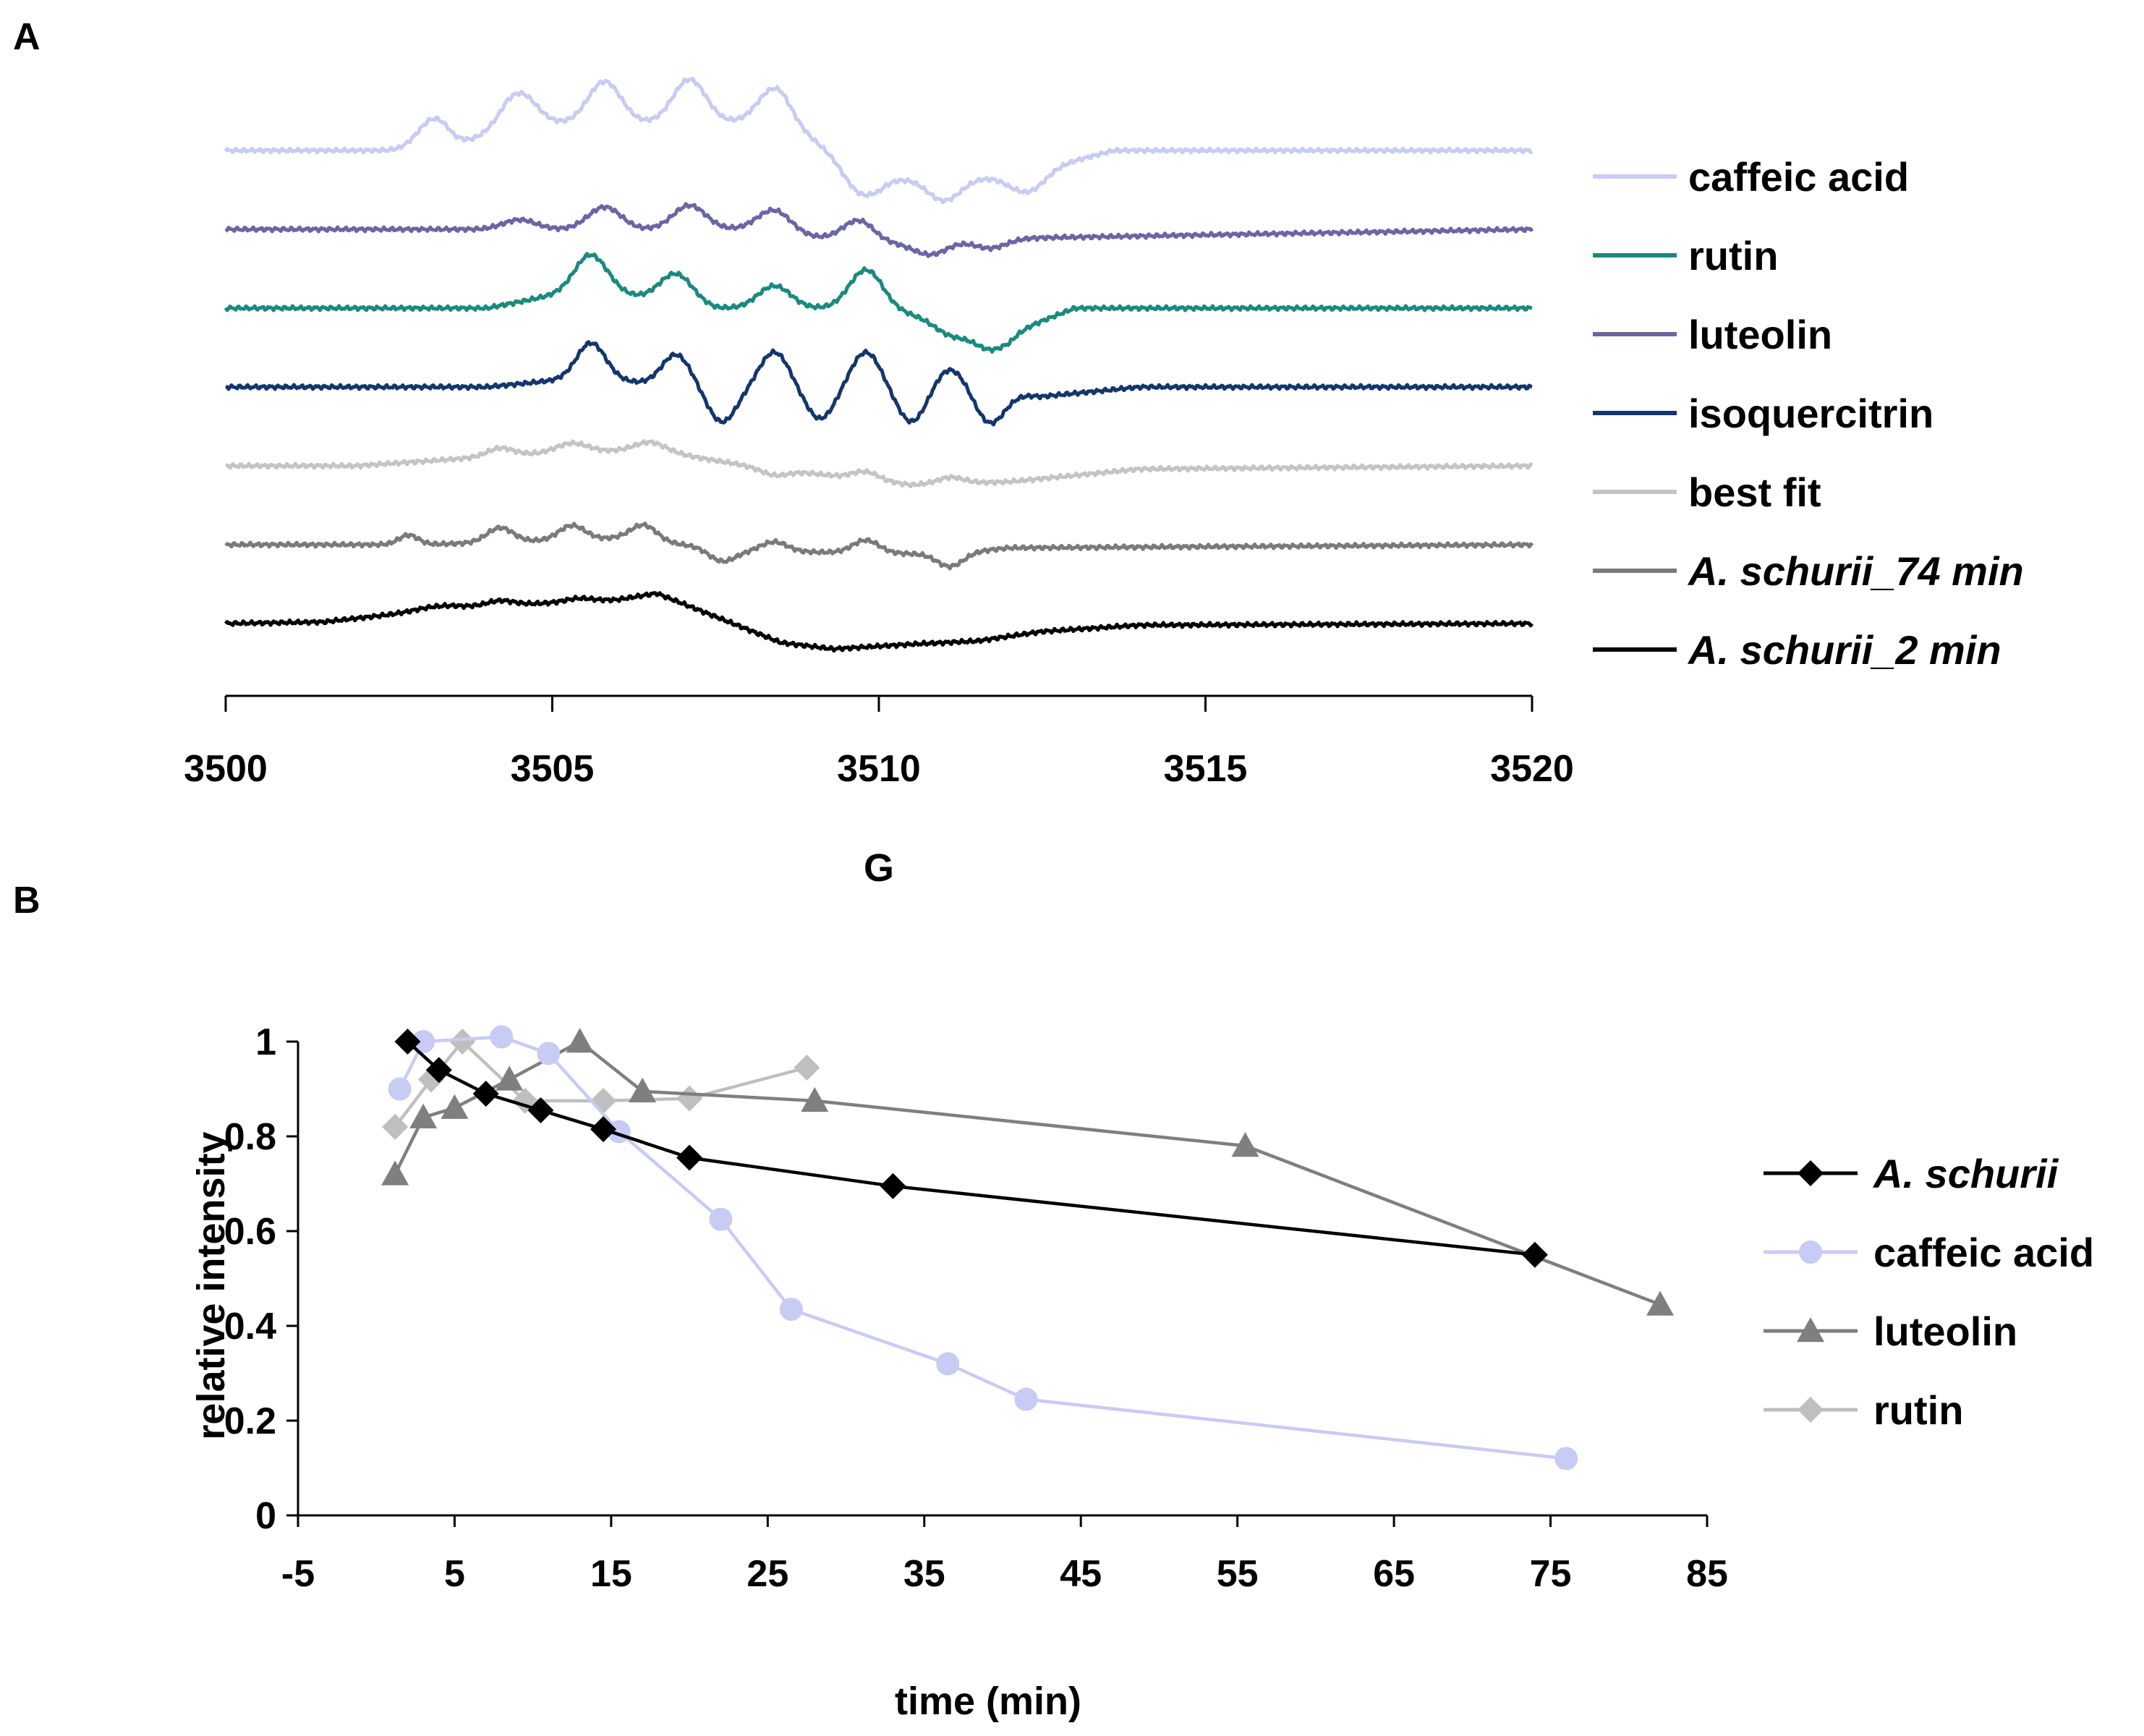 This screenshot has height=1736, width=2144. I want to click on panel-b-x-tick-label: 75, so click(1551, 1574).